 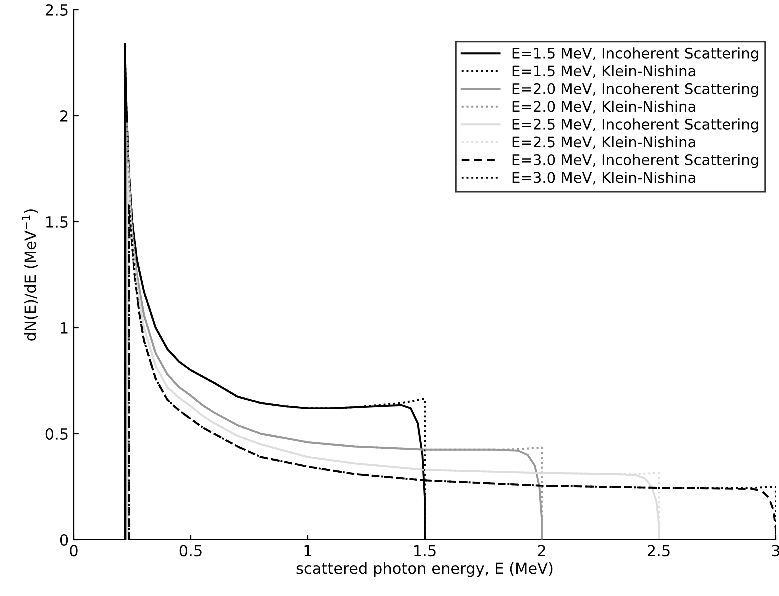 I want to click on x-tick-label: 2, so click(x=542, y=550).